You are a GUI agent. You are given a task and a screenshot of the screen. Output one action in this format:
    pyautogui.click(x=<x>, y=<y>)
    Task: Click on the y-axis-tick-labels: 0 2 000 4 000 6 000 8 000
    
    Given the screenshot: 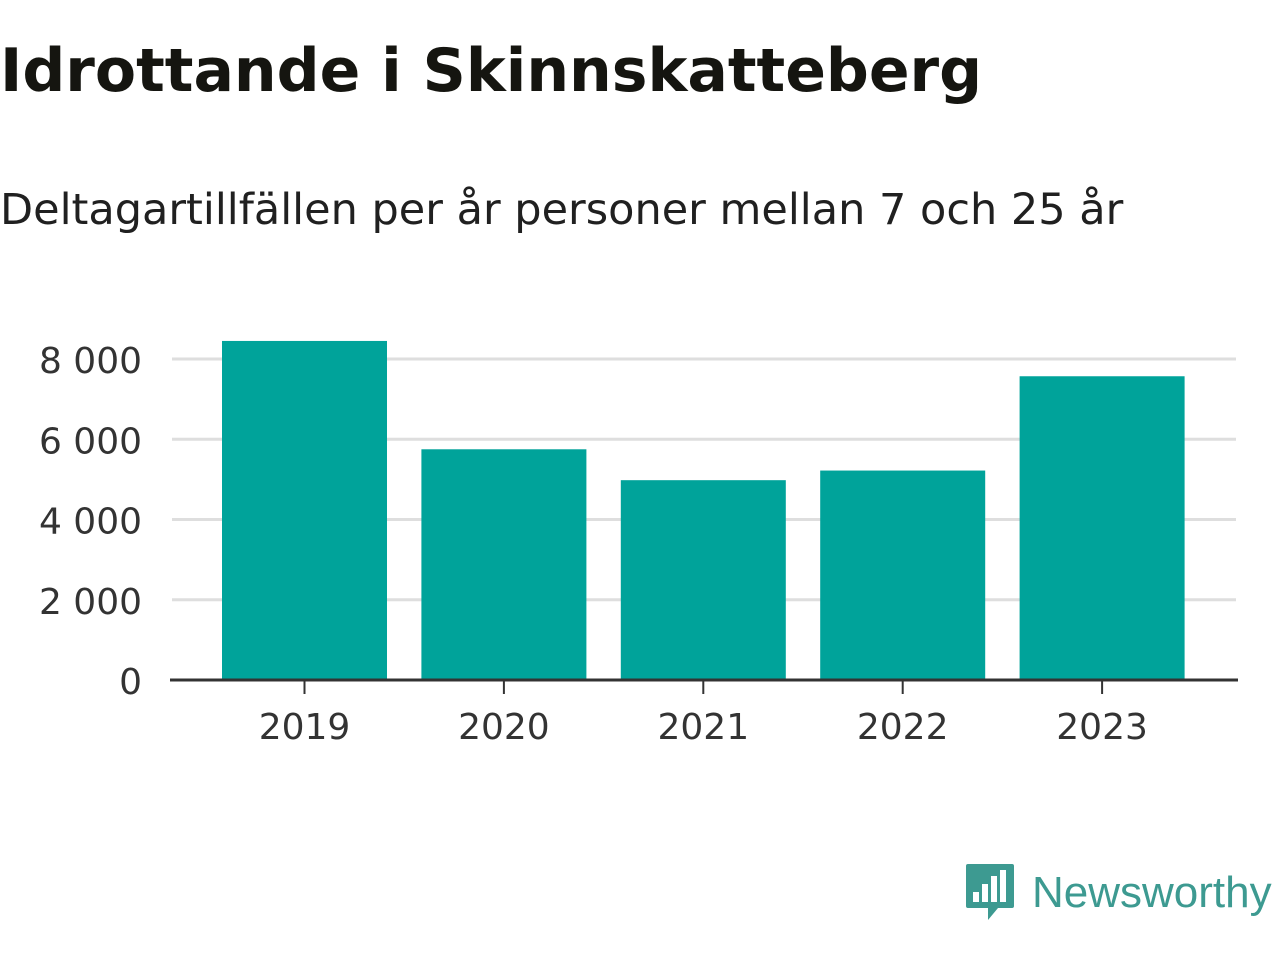 What is the action you would take?
    pyautogui.click(x=90, y=522)
    